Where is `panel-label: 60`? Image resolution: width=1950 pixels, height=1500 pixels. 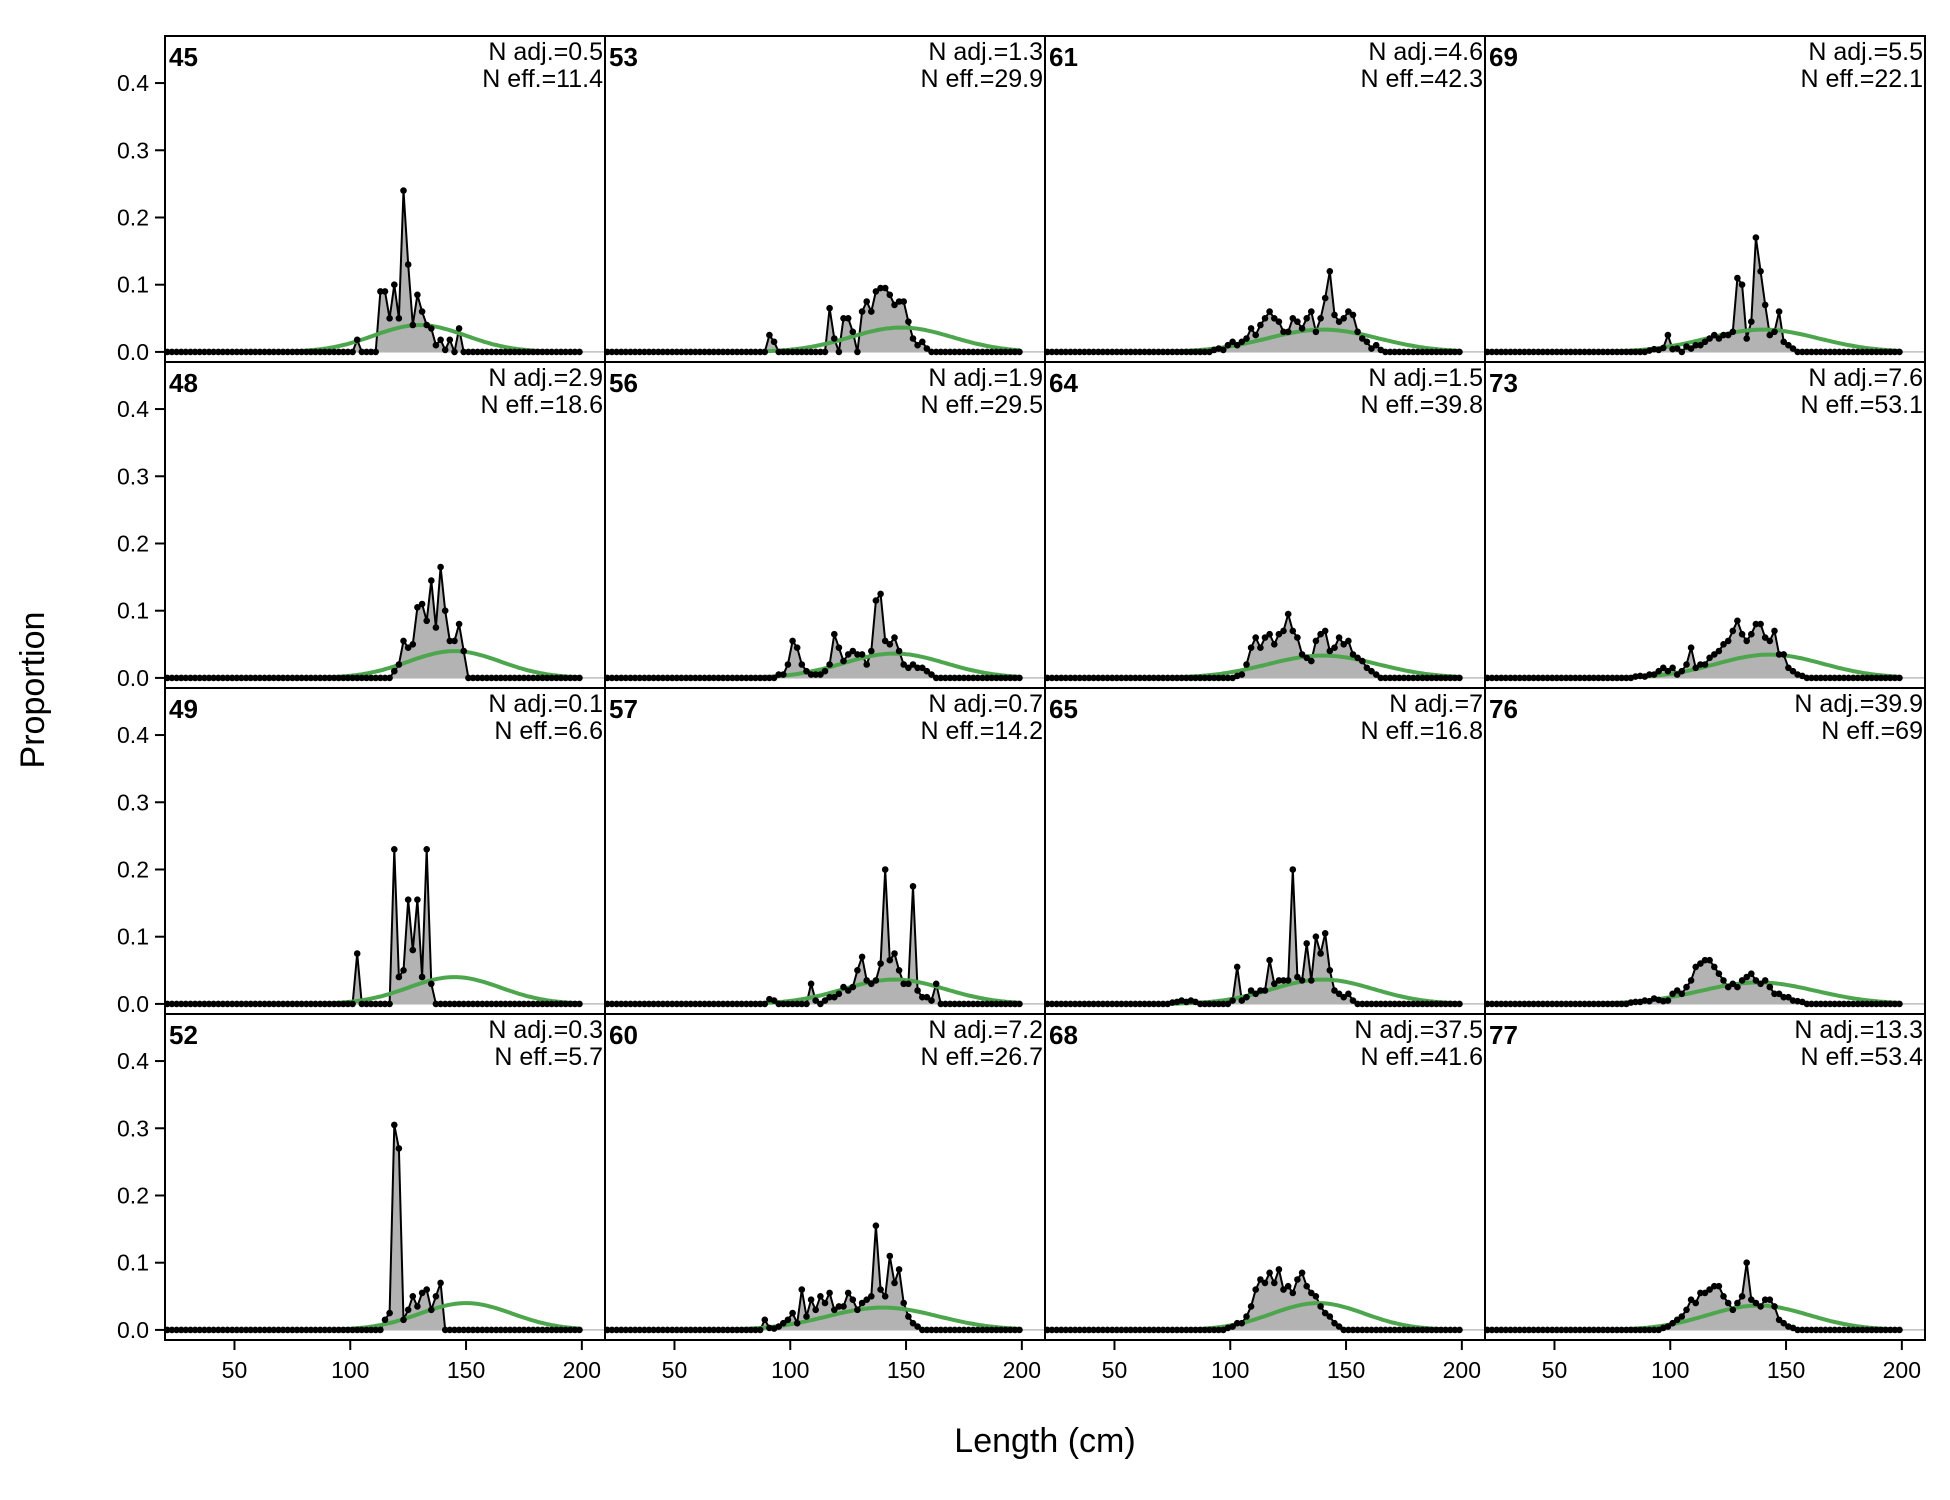
panel-label: 60 is located at coordinates (623, 1035).